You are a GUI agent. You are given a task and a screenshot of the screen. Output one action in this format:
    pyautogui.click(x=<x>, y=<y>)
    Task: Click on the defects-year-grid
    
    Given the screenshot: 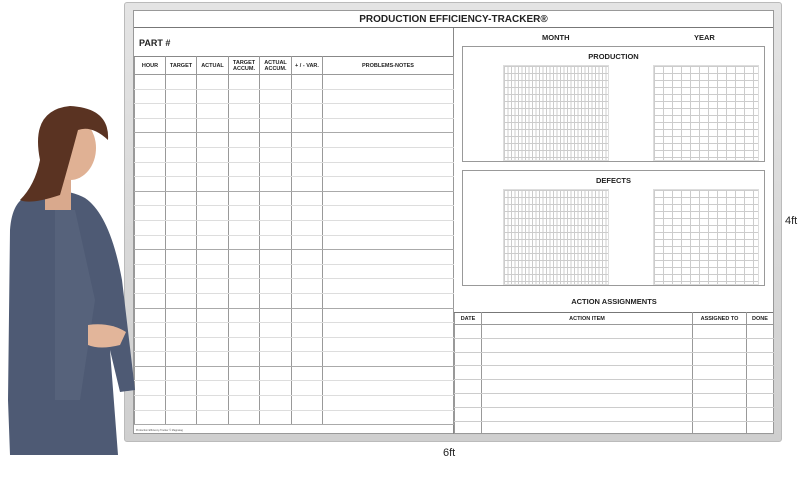 What is the action you would take?
    pyautogui.click(x=706, y=237)
    